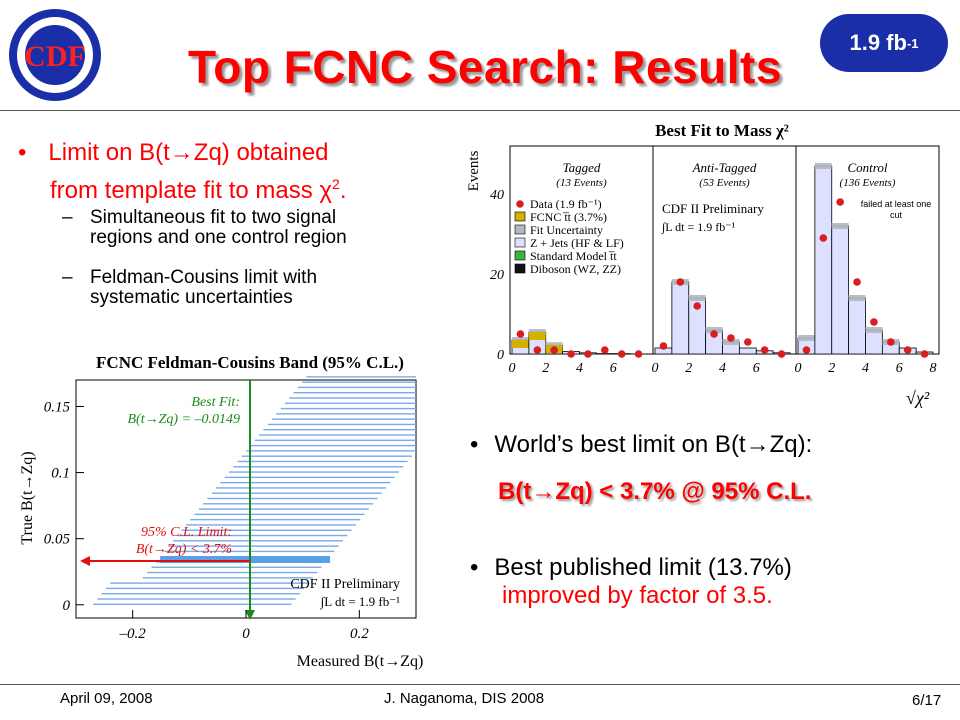  I want to click on chart-ylabel: Events, so click(474, 170).